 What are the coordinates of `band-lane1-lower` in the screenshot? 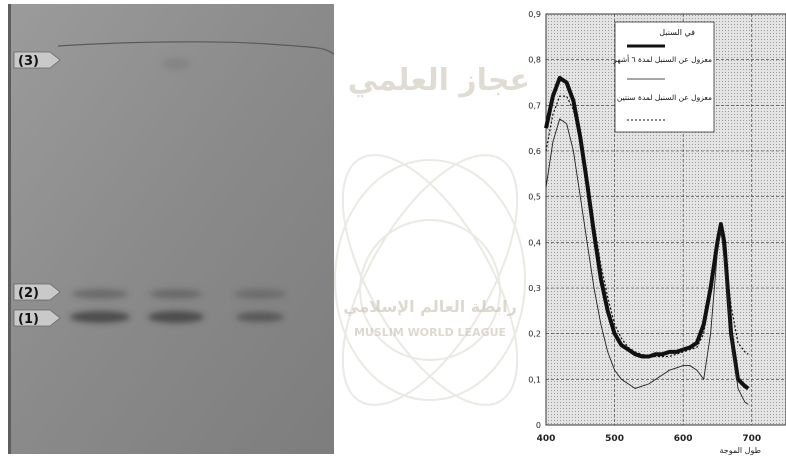 It's located at (100, 317).